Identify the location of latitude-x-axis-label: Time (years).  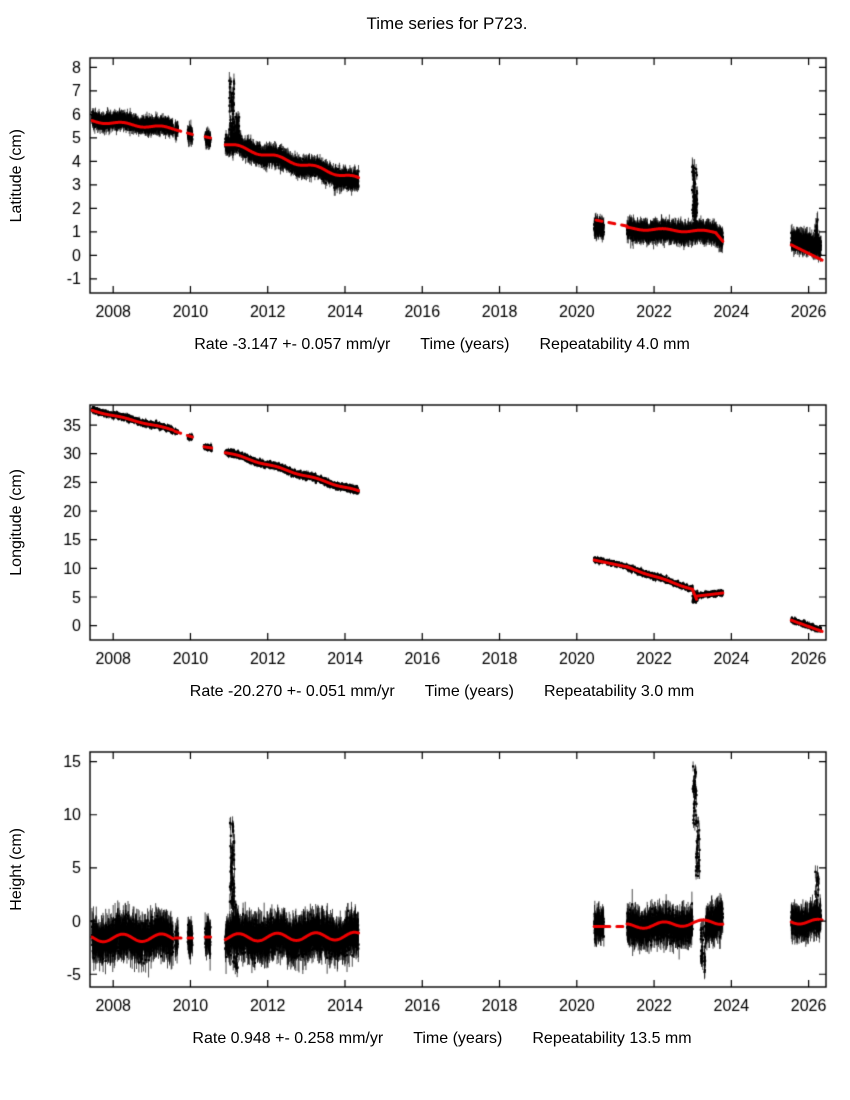
(465, 344).